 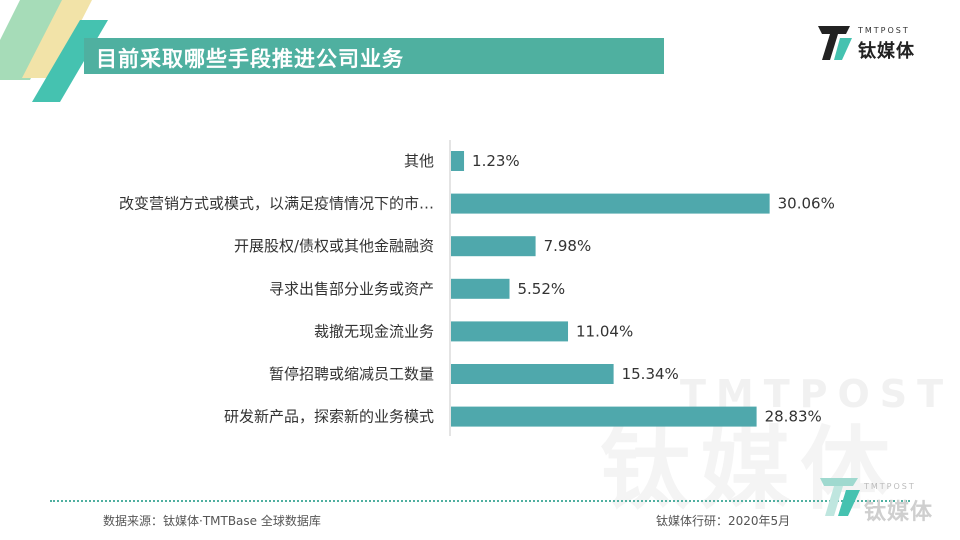 I want to click on corner-decoration, so click(x=54, y=51).